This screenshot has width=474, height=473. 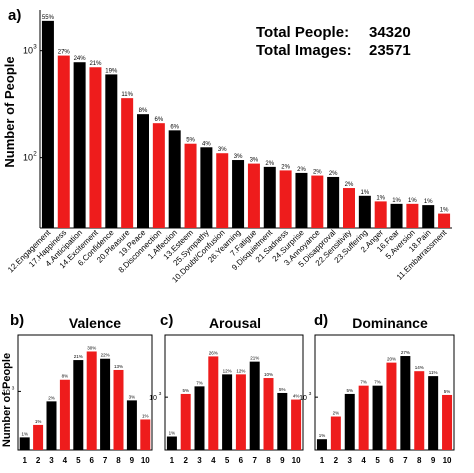 What do you see at coordinates (24, 433) in the screenshot?
I see `data-label-b-0: 1%` at bounding box center [24, 433].